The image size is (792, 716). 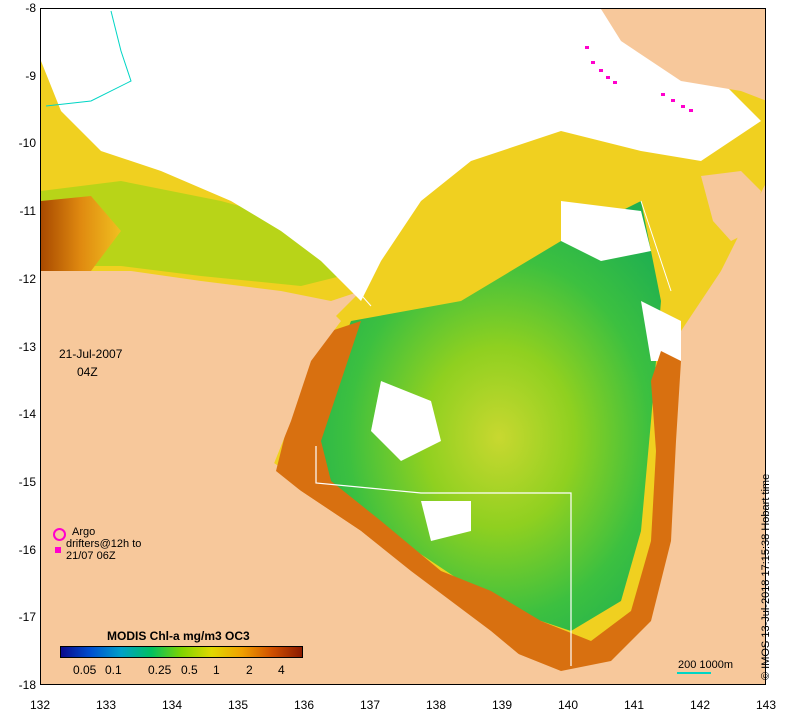 What do you see at coordinates (88, 58) in the screenshot?
I see `isobath-1000m-line` at bounding box center [88, 58].